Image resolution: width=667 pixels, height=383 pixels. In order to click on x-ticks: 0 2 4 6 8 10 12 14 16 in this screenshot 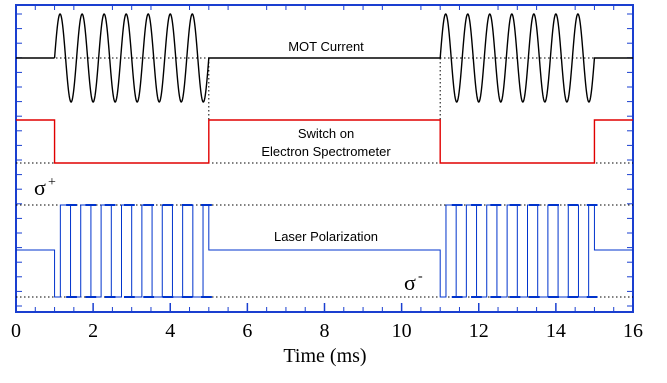, I will do `click(327, 322)`.